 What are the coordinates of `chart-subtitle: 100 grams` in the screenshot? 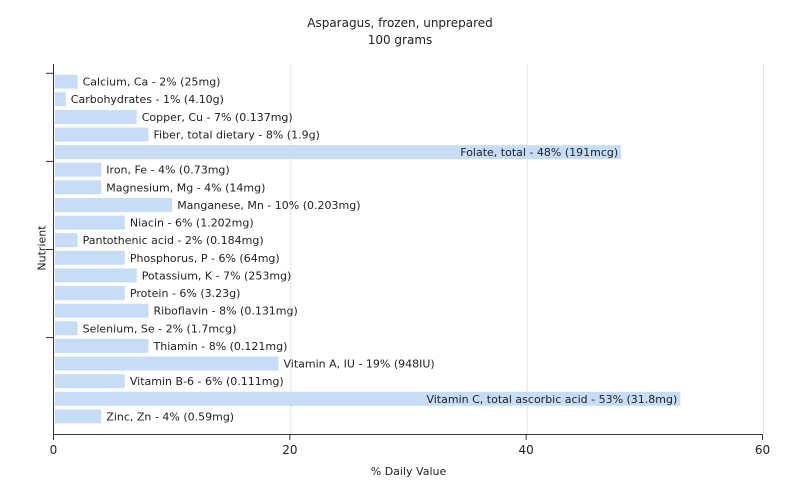 It's located at (400, 40).